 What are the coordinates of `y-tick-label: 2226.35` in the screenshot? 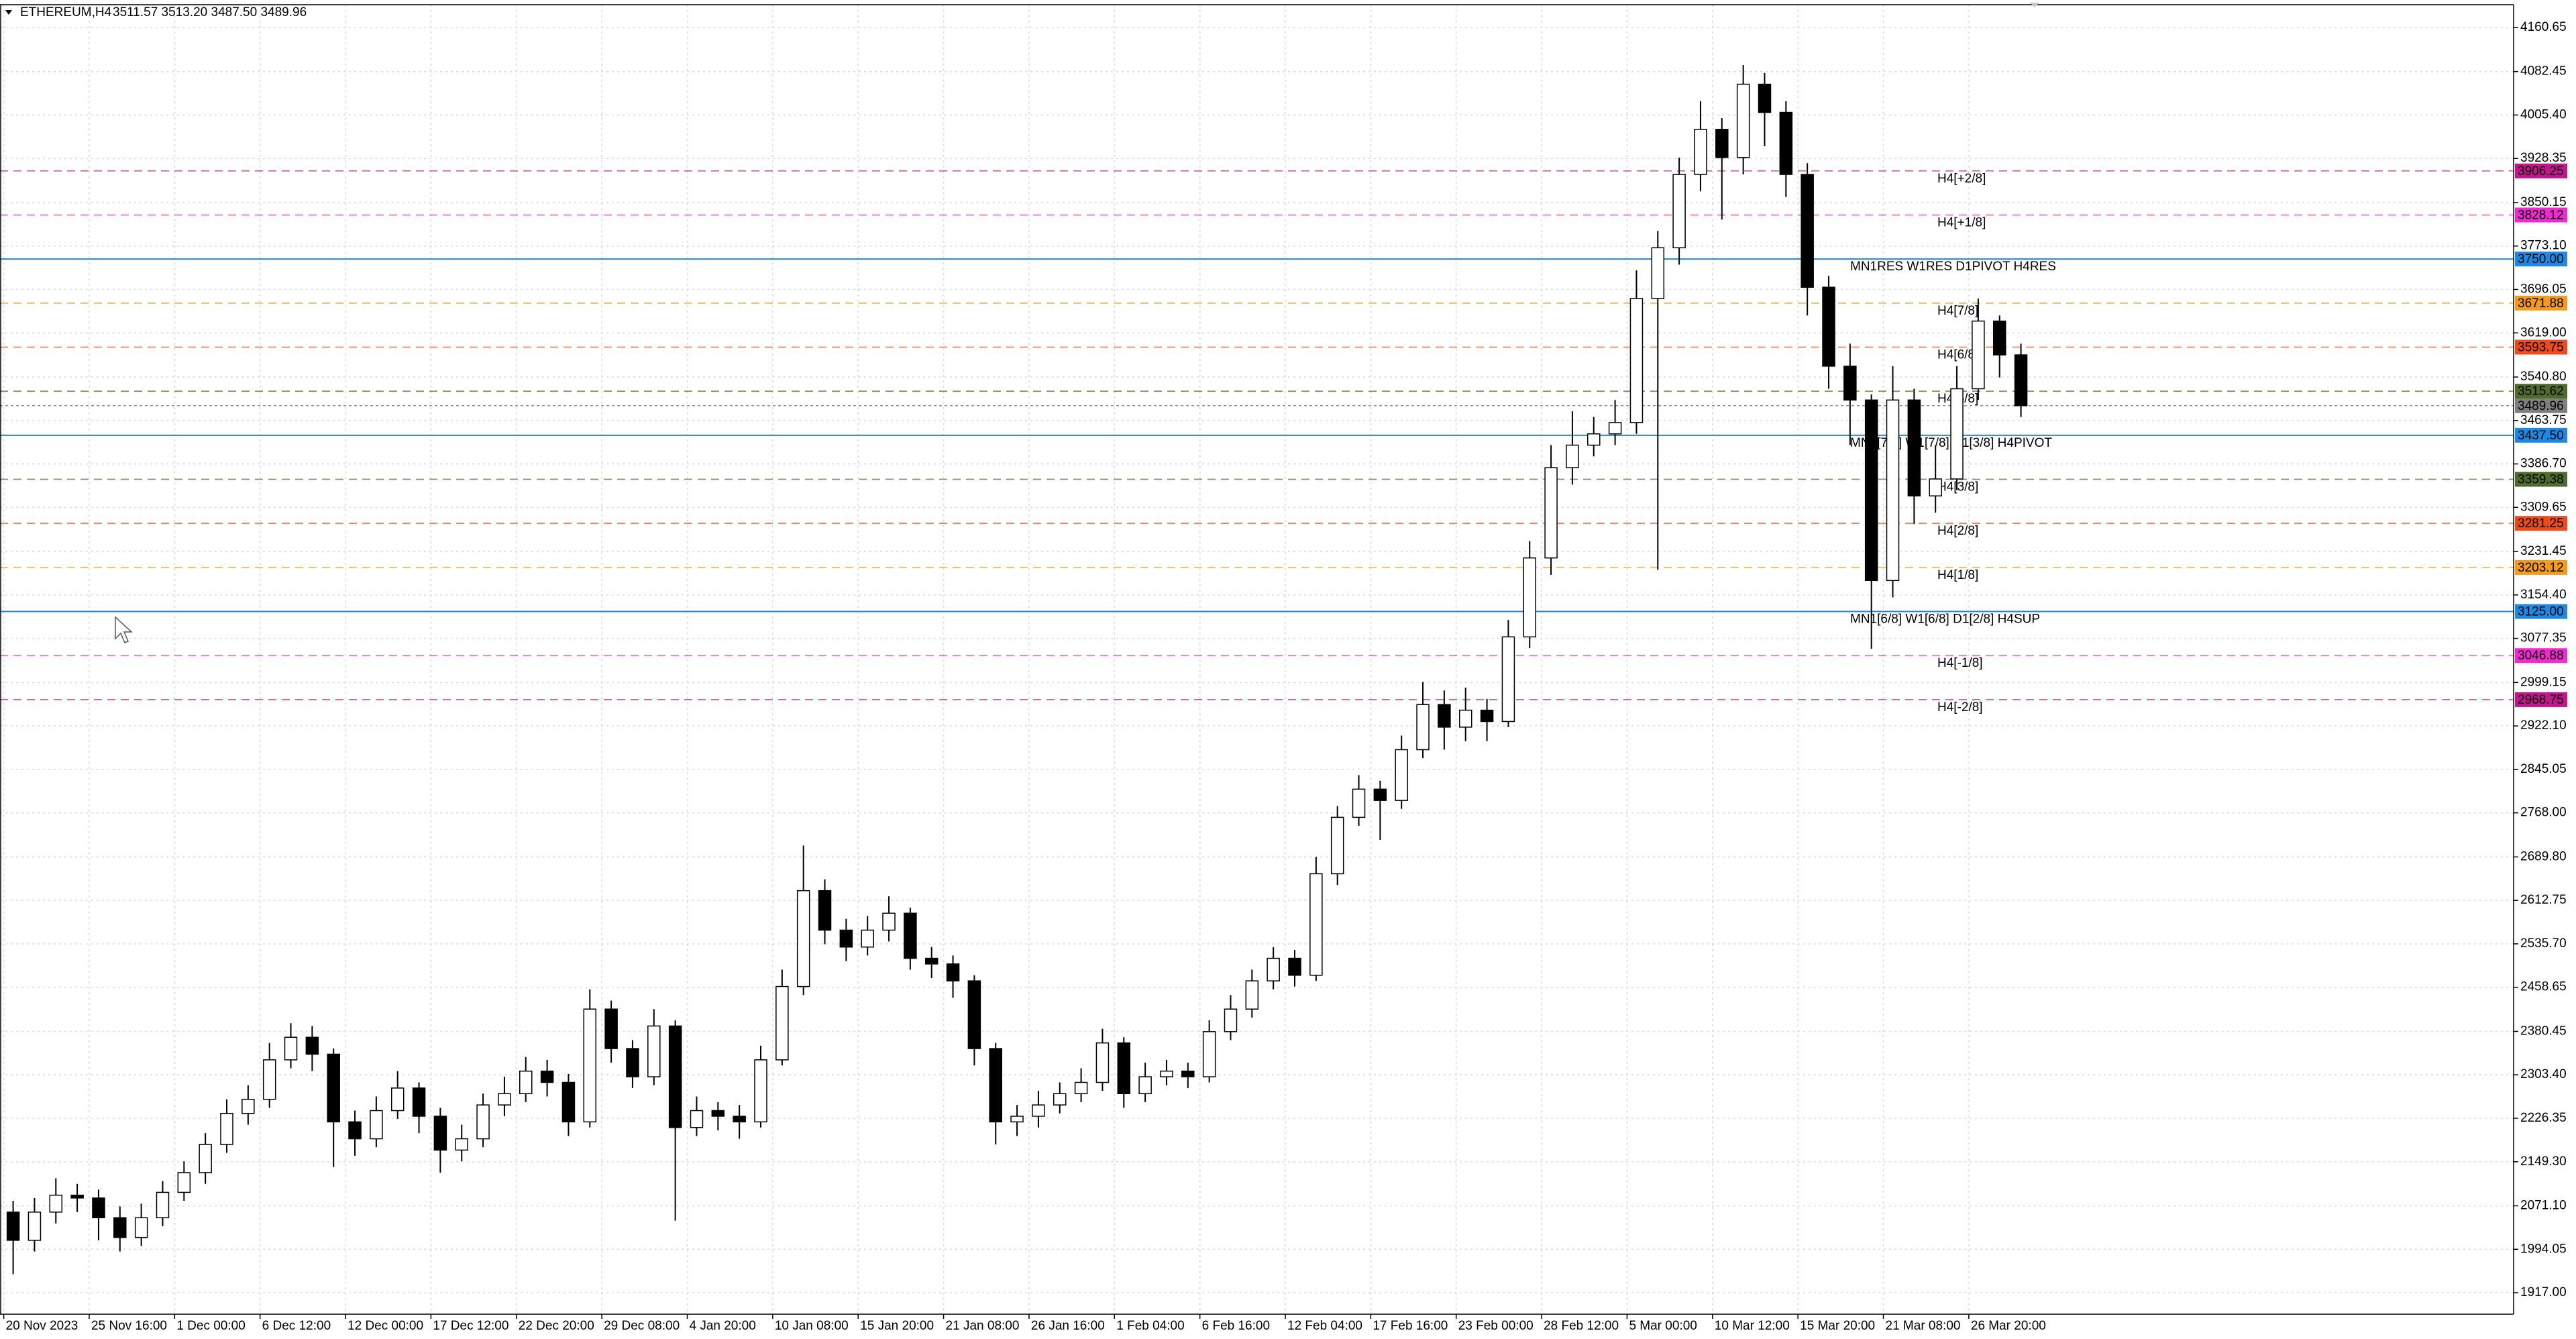 It's located at (2543, 1118).